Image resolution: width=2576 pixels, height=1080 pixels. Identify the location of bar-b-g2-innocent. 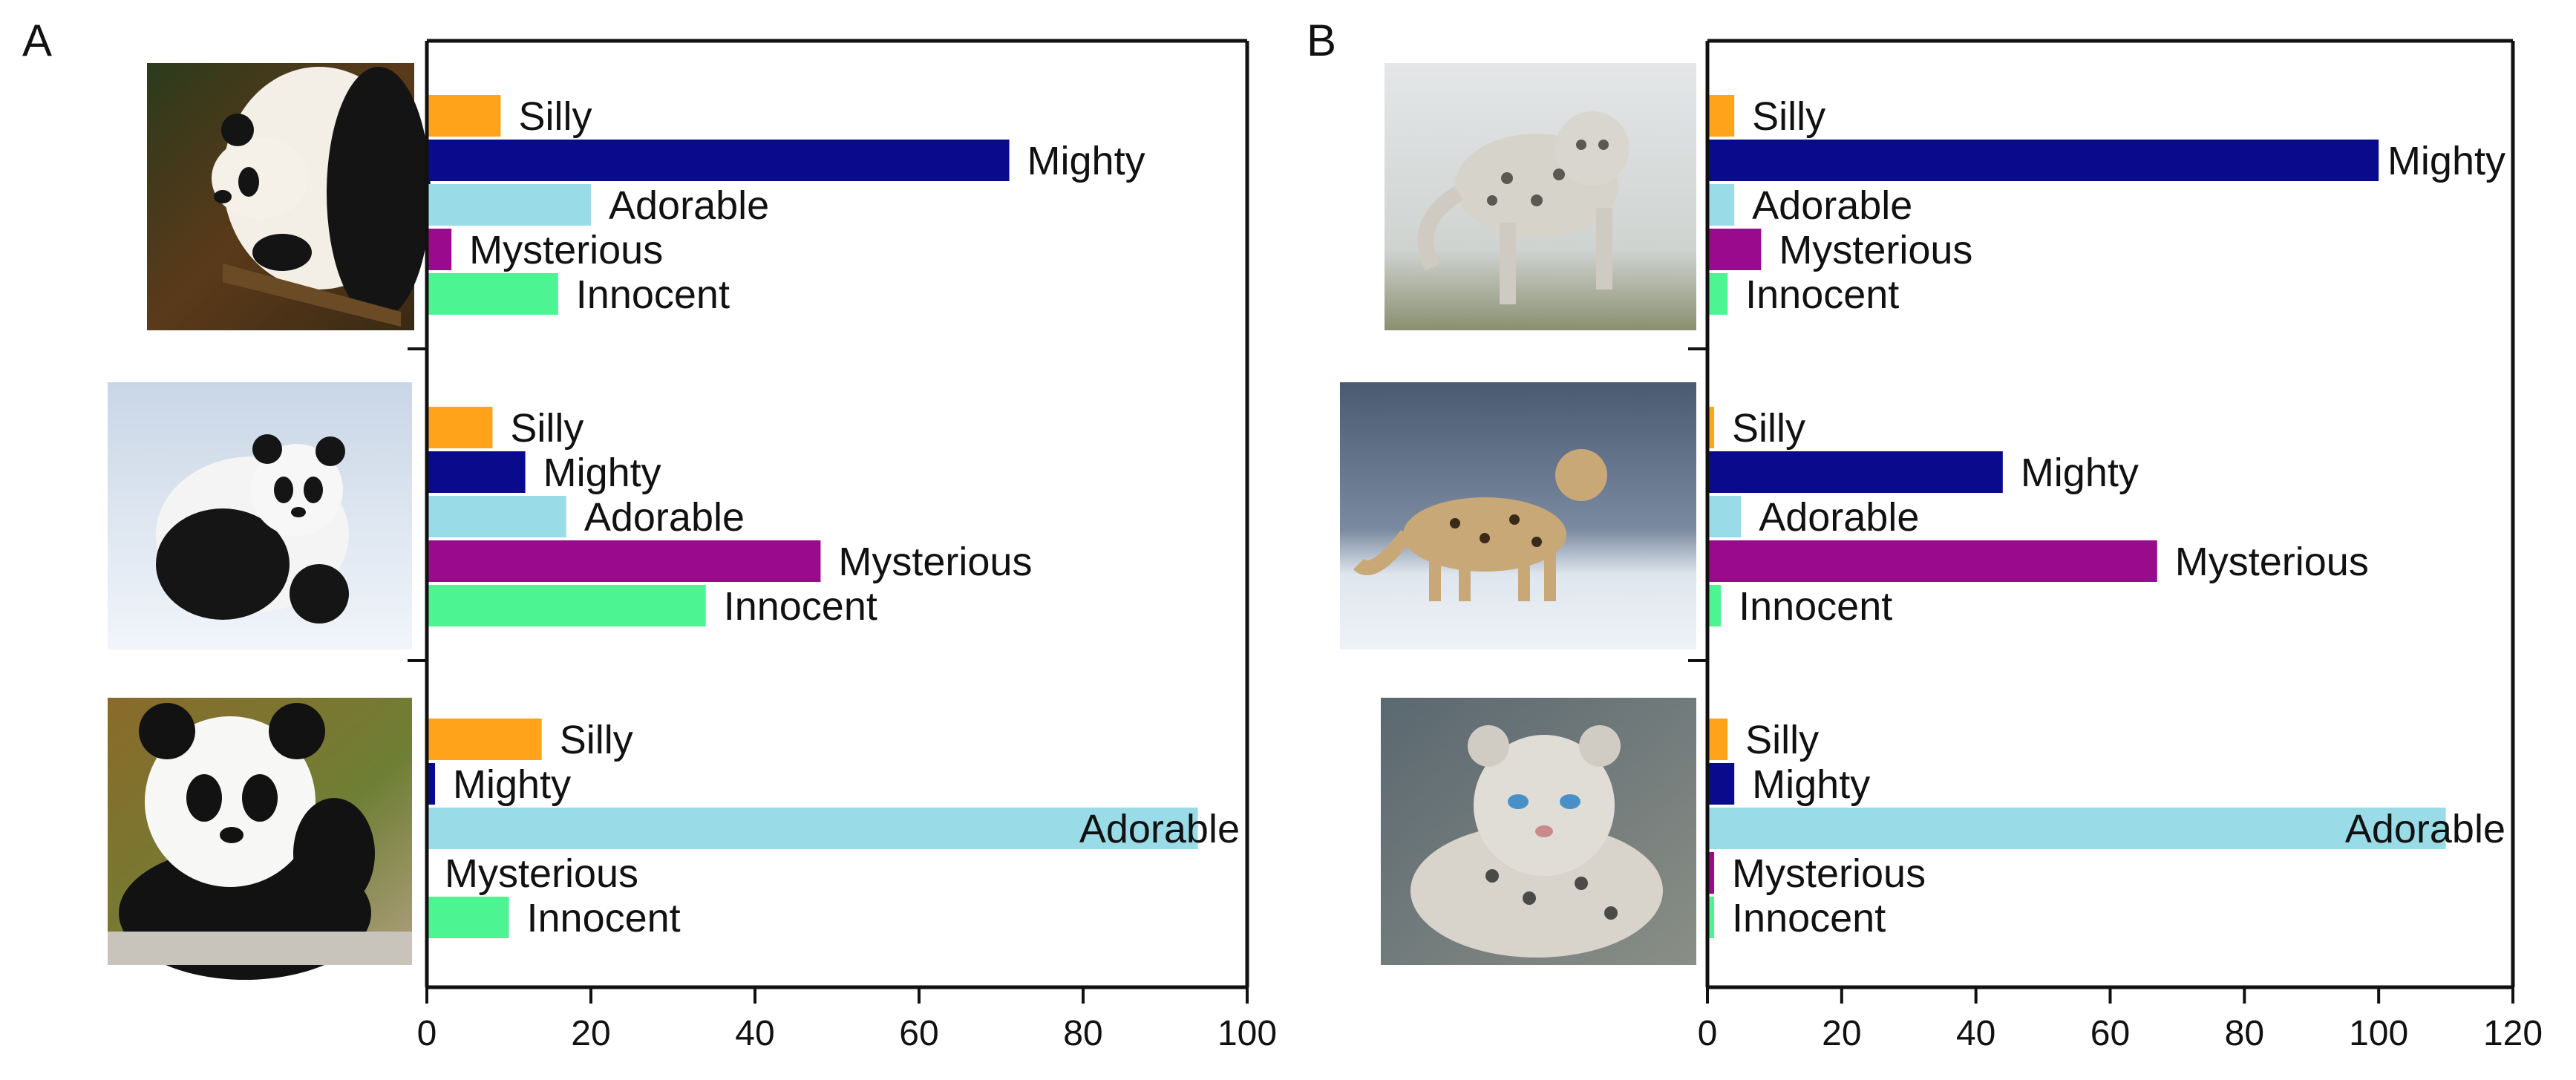
(1714, 606).